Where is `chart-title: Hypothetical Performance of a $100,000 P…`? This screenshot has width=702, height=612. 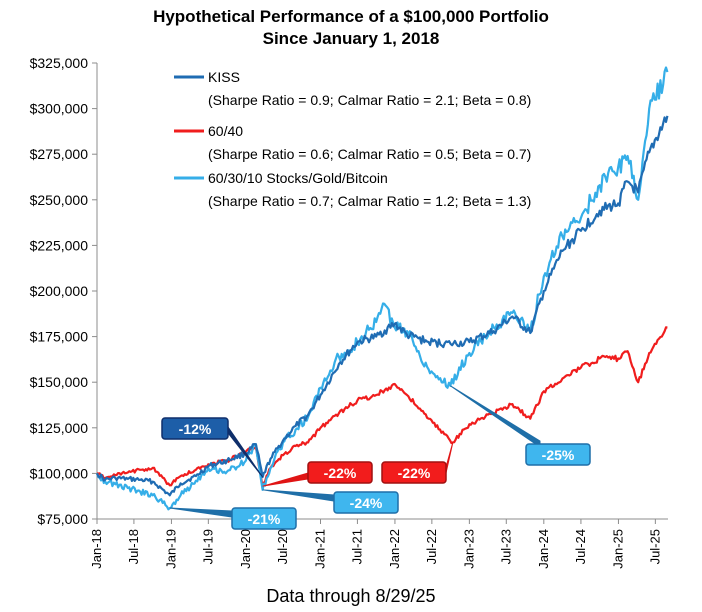 chart-title: Hypothetical Performance of a $100,000 P… is located at coordinates (351, 16).